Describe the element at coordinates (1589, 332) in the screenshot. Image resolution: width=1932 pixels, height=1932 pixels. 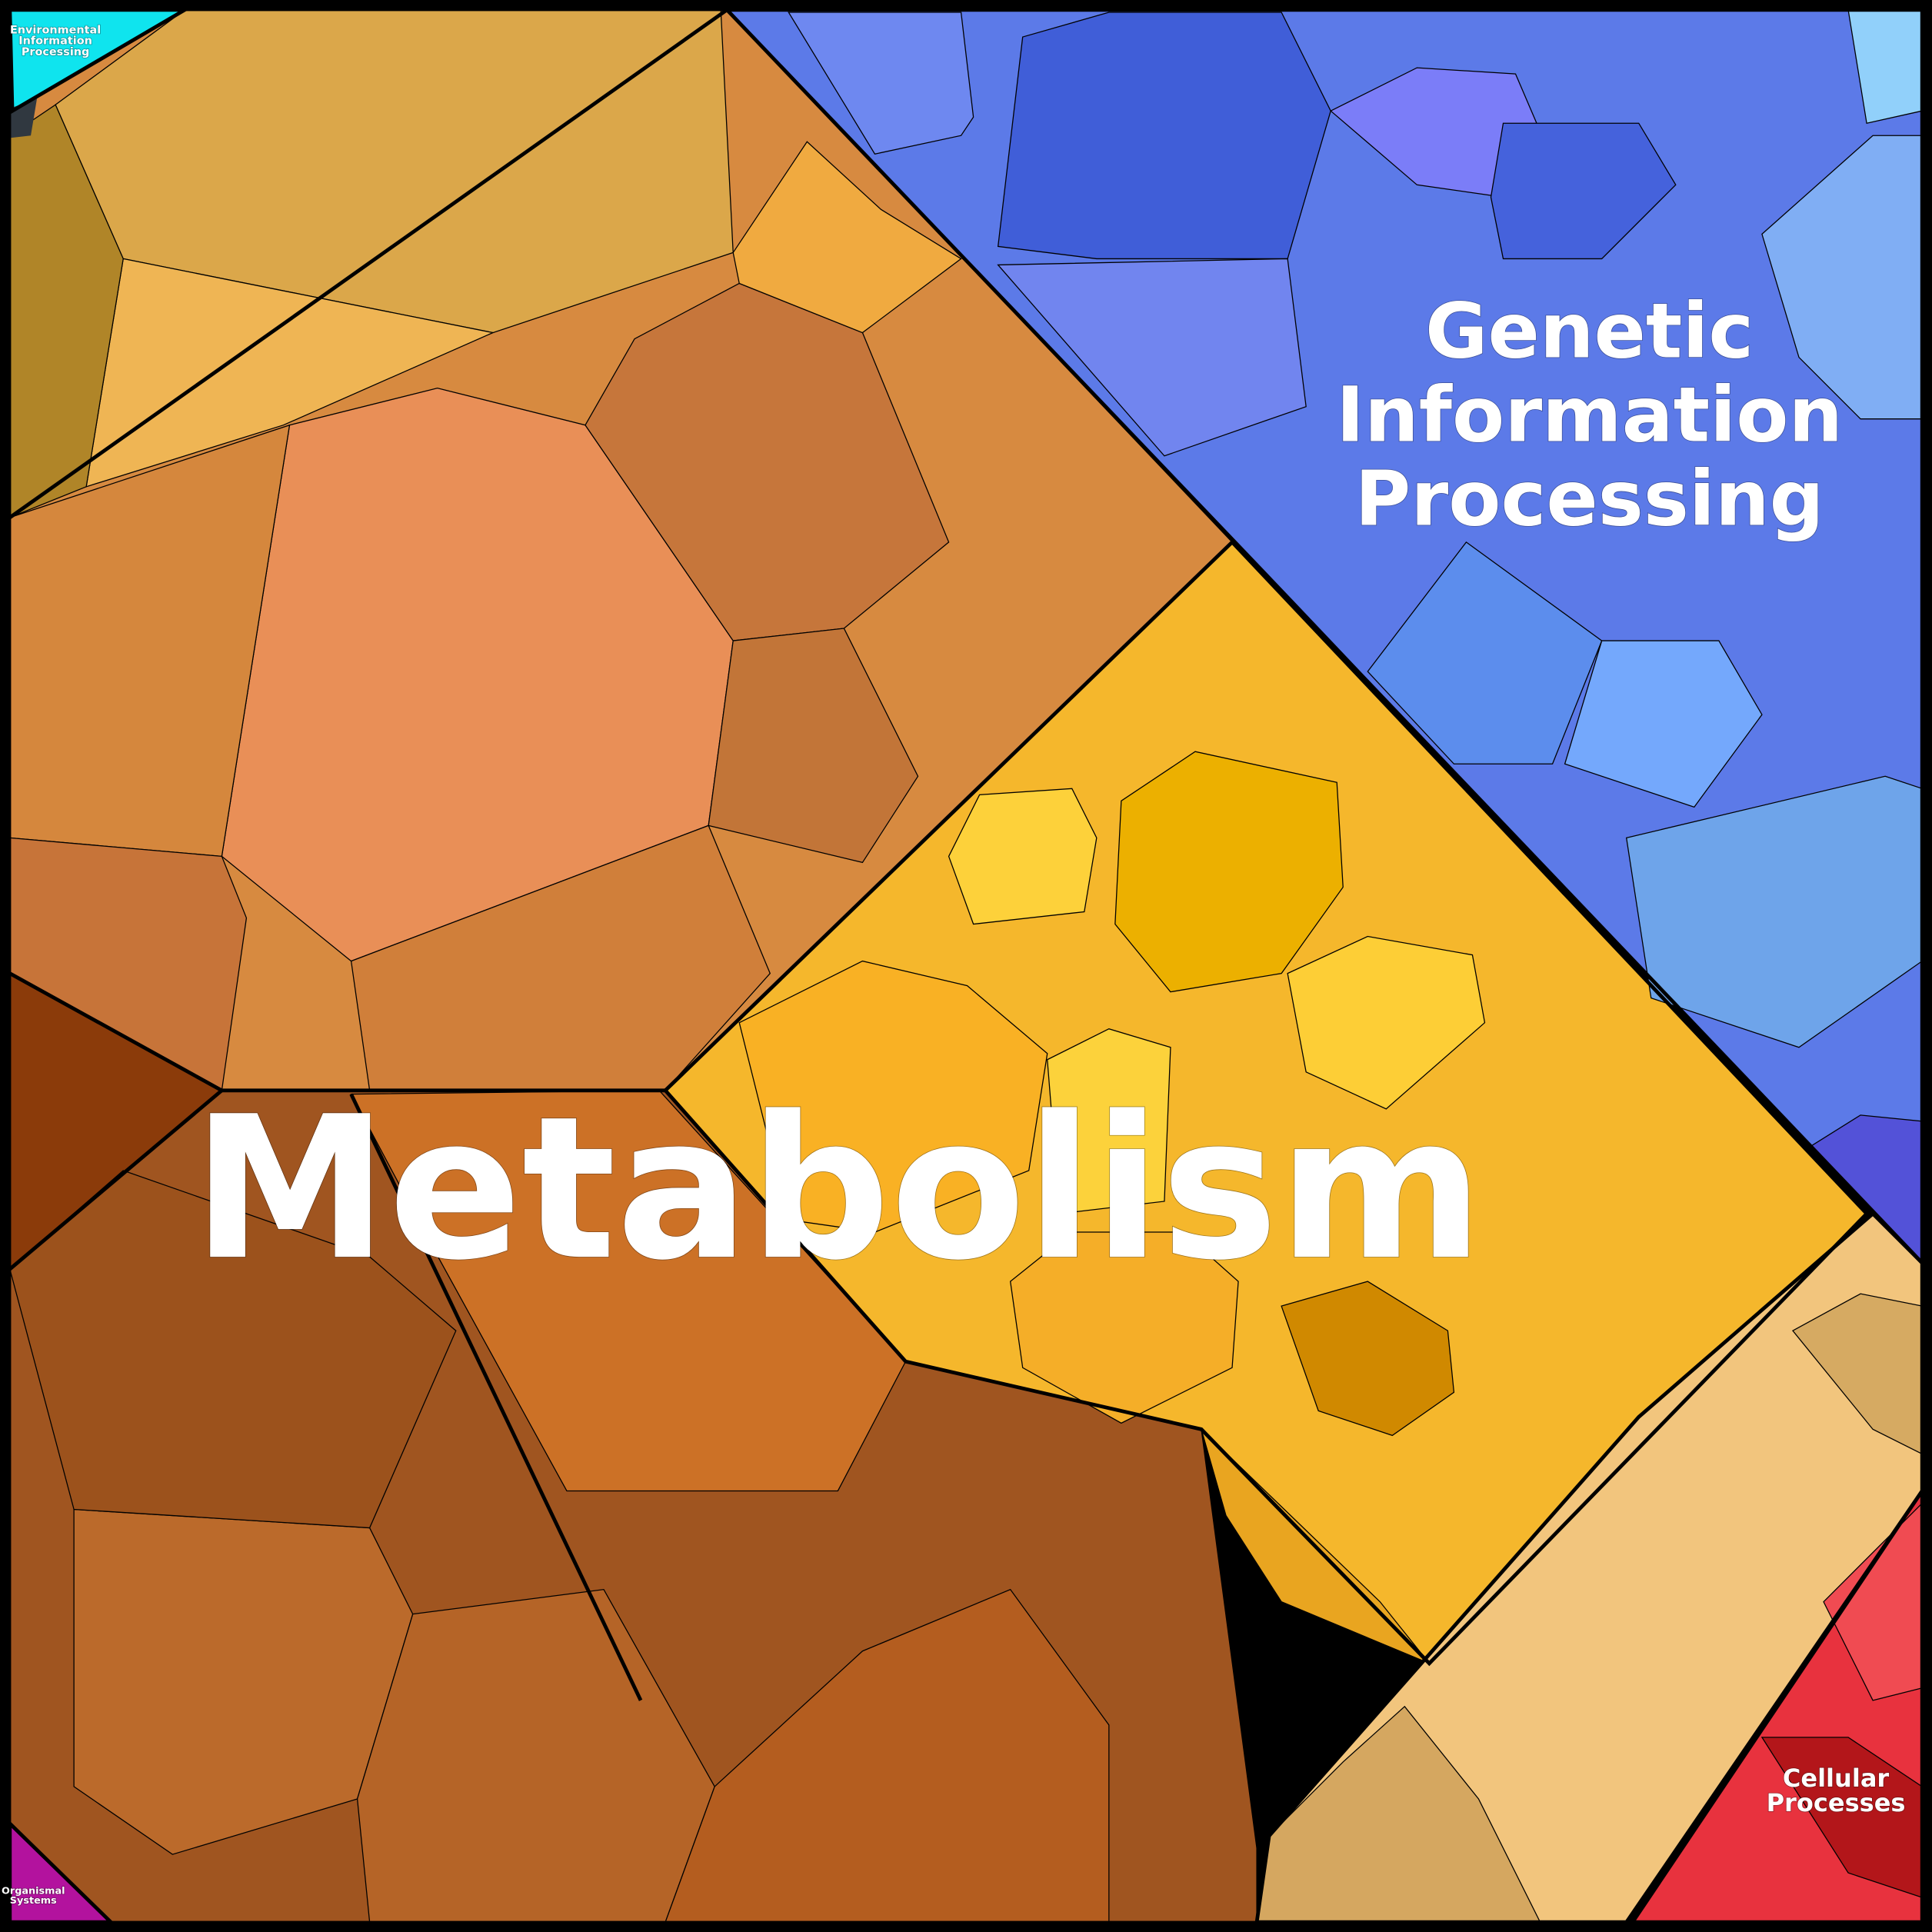
I see `region-label: Genetic` at that location.